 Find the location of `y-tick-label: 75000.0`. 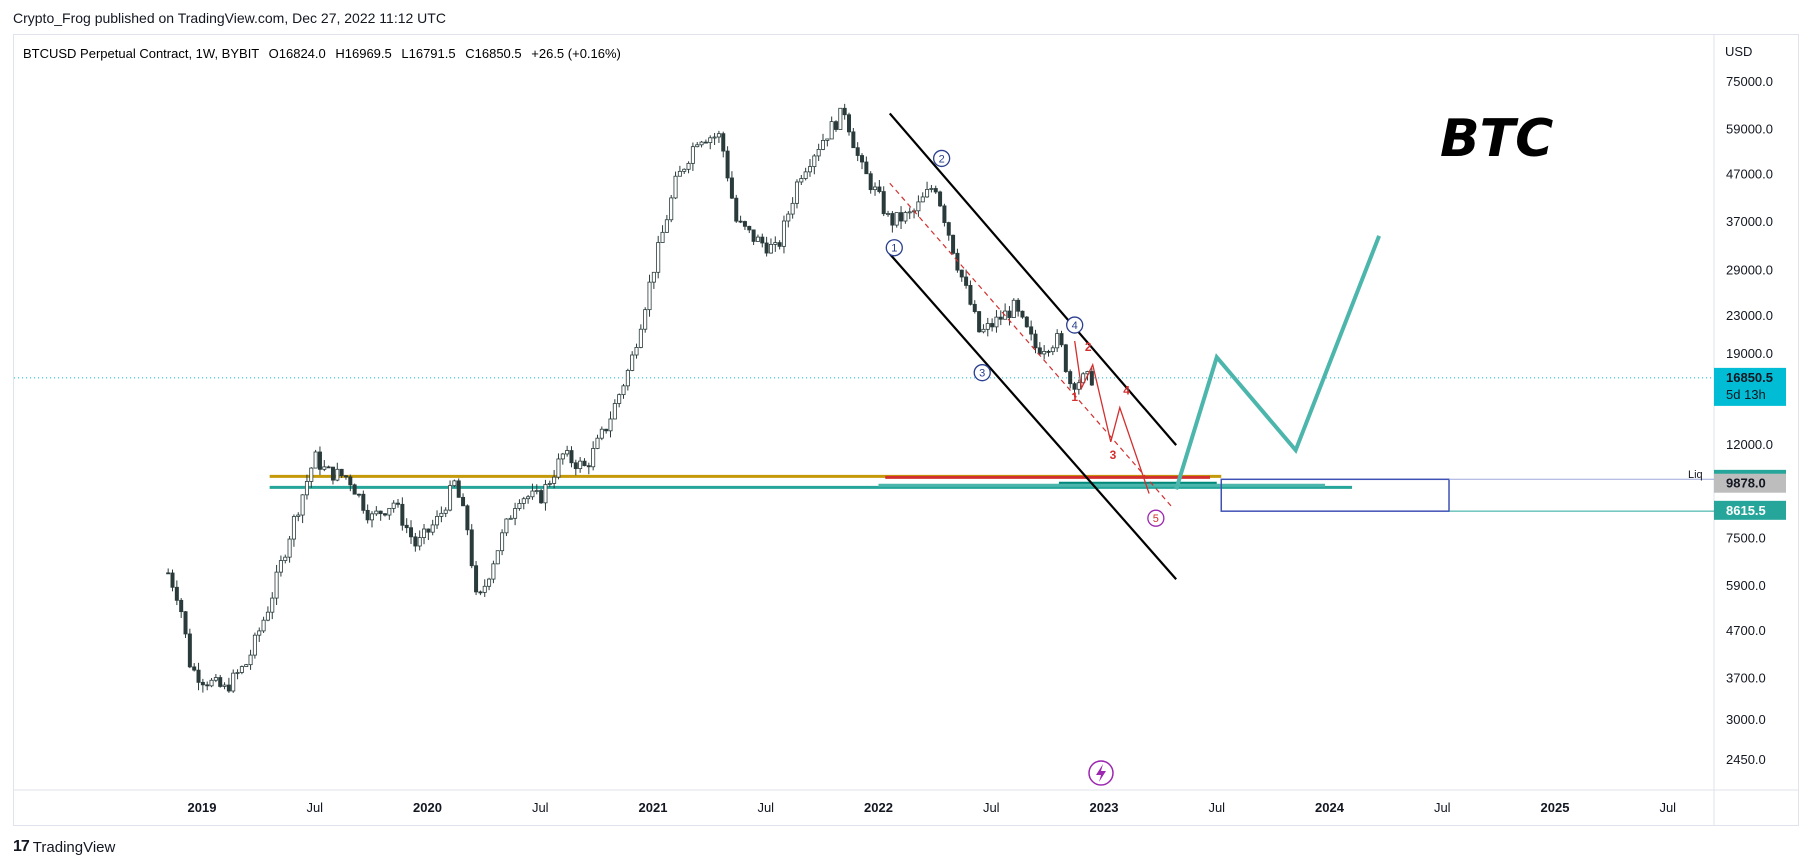

y-tick-label: 75000.0 is located at coordinates (1749, 81).